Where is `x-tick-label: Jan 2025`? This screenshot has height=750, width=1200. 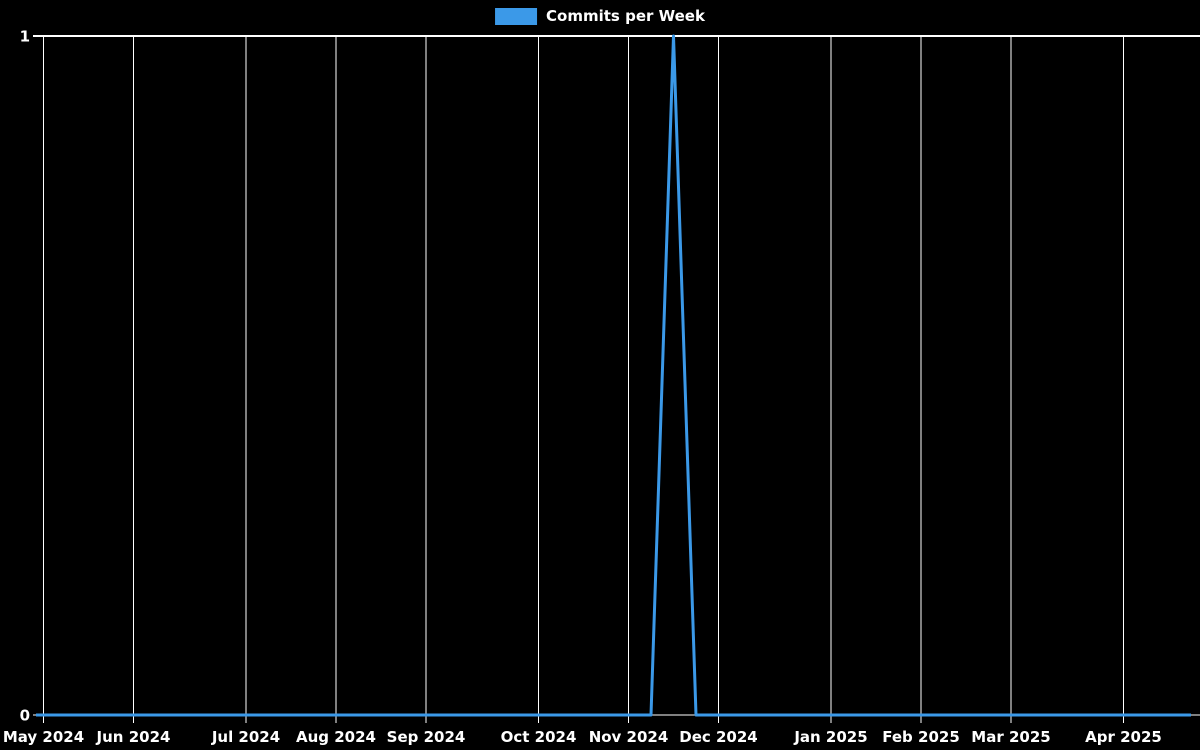
x-tick-label: Jan 2025 is located at coordinates (830, 737).